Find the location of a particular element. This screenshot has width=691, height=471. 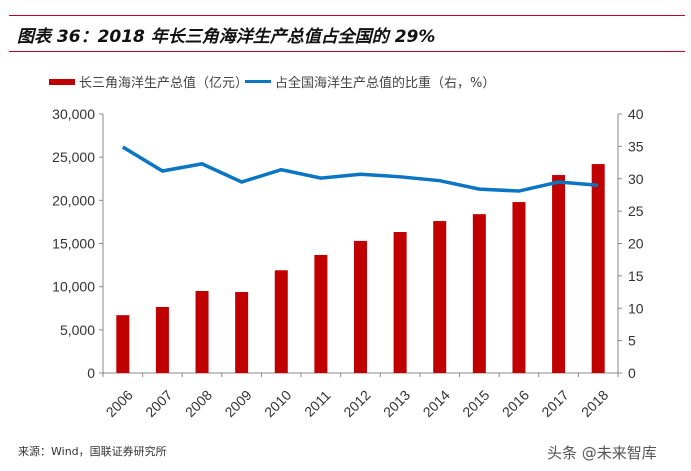

left-tick-label: 15,000 is located at coordinates (73, 244).